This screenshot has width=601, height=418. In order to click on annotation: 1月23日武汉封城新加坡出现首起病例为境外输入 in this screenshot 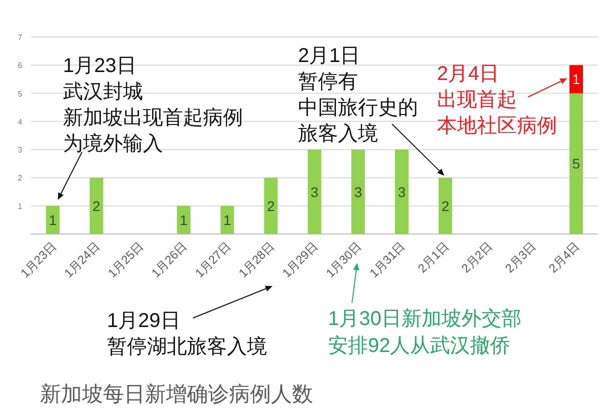, I will do `click(153, 105)`.